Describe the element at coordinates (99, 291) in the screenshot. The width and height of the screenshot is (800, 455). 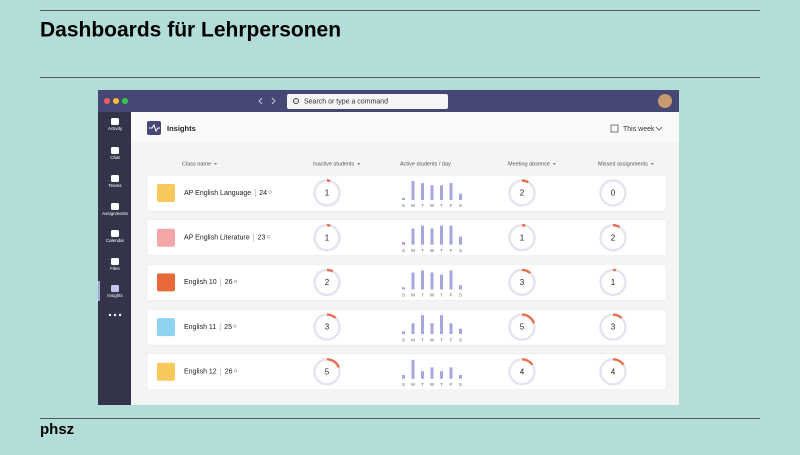
I see `sidebar-active-indicator` at that location.